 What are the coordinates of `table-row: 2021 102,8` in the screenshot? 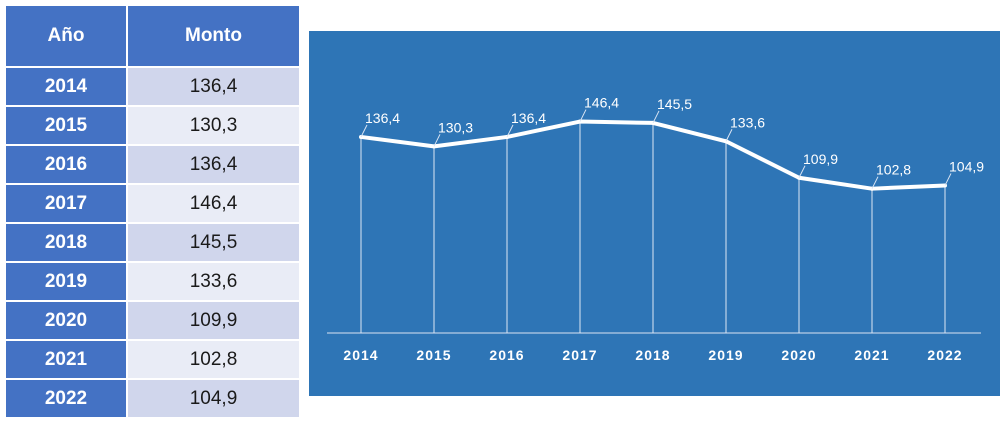 It's located at (152, 360).